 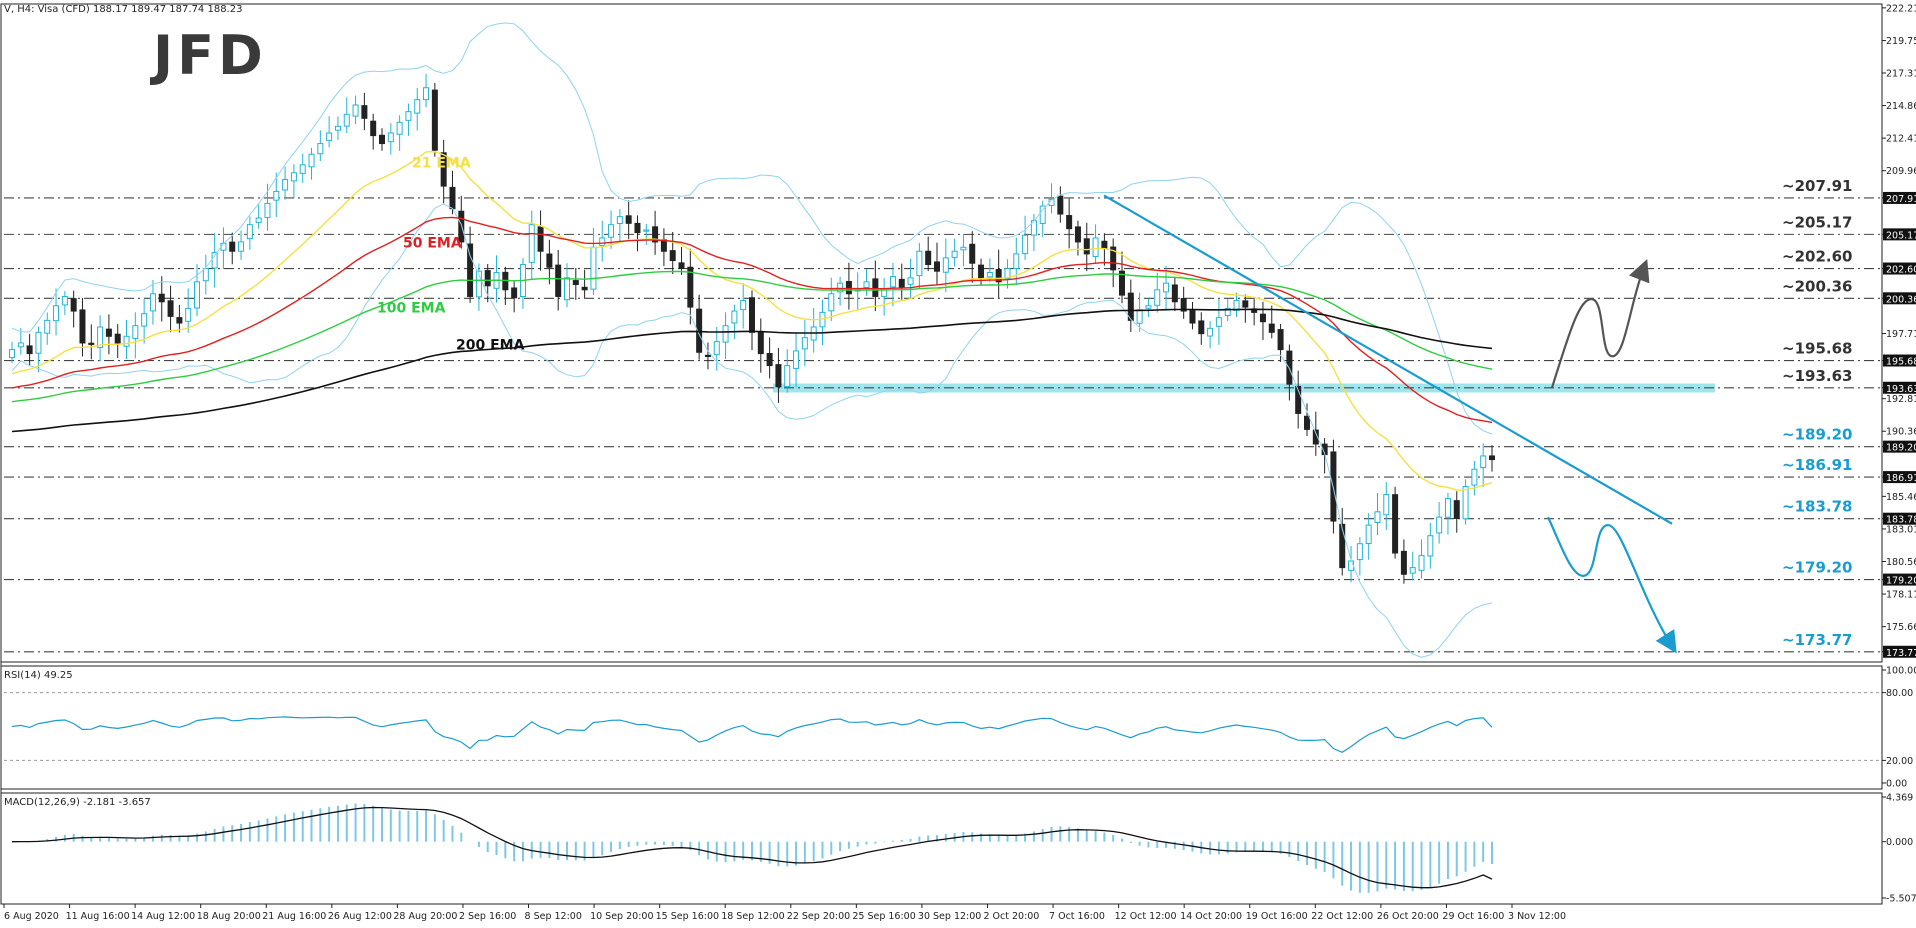 I want to click on rsi-tick-label: 80.00, so click(x=1899, y=693).